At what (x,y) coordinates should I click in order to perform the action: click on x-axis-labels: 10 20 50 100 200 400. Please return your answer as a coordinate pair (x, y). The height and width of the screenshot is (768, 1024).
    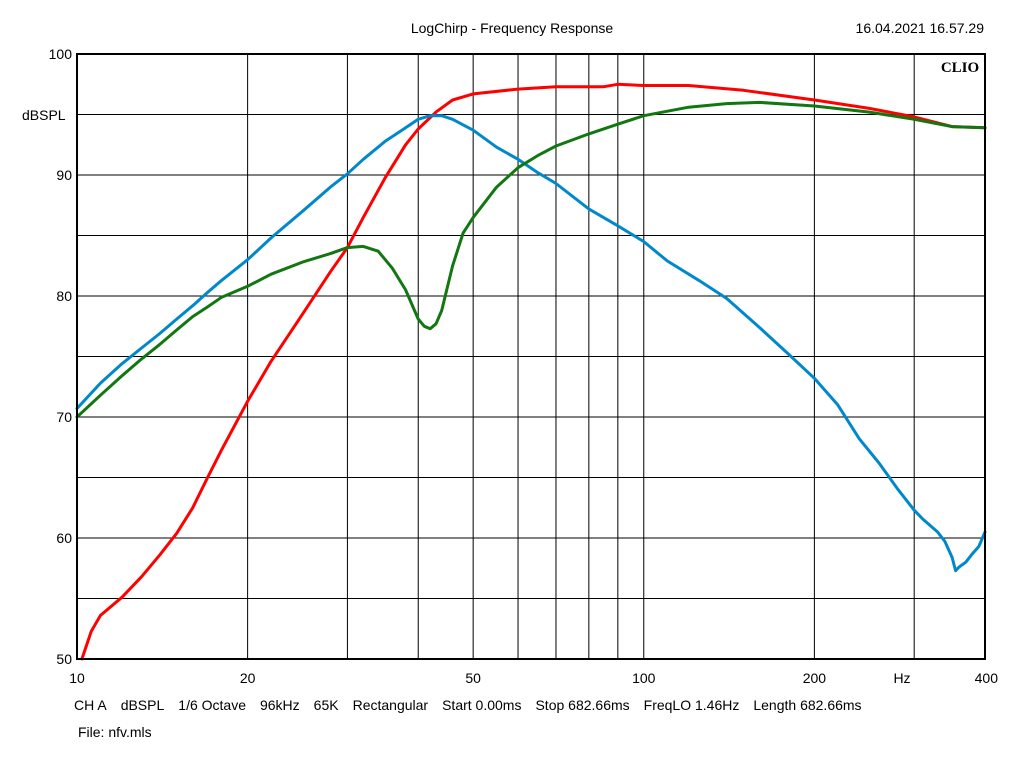
    Looking at the image, I should click on (533, 678).